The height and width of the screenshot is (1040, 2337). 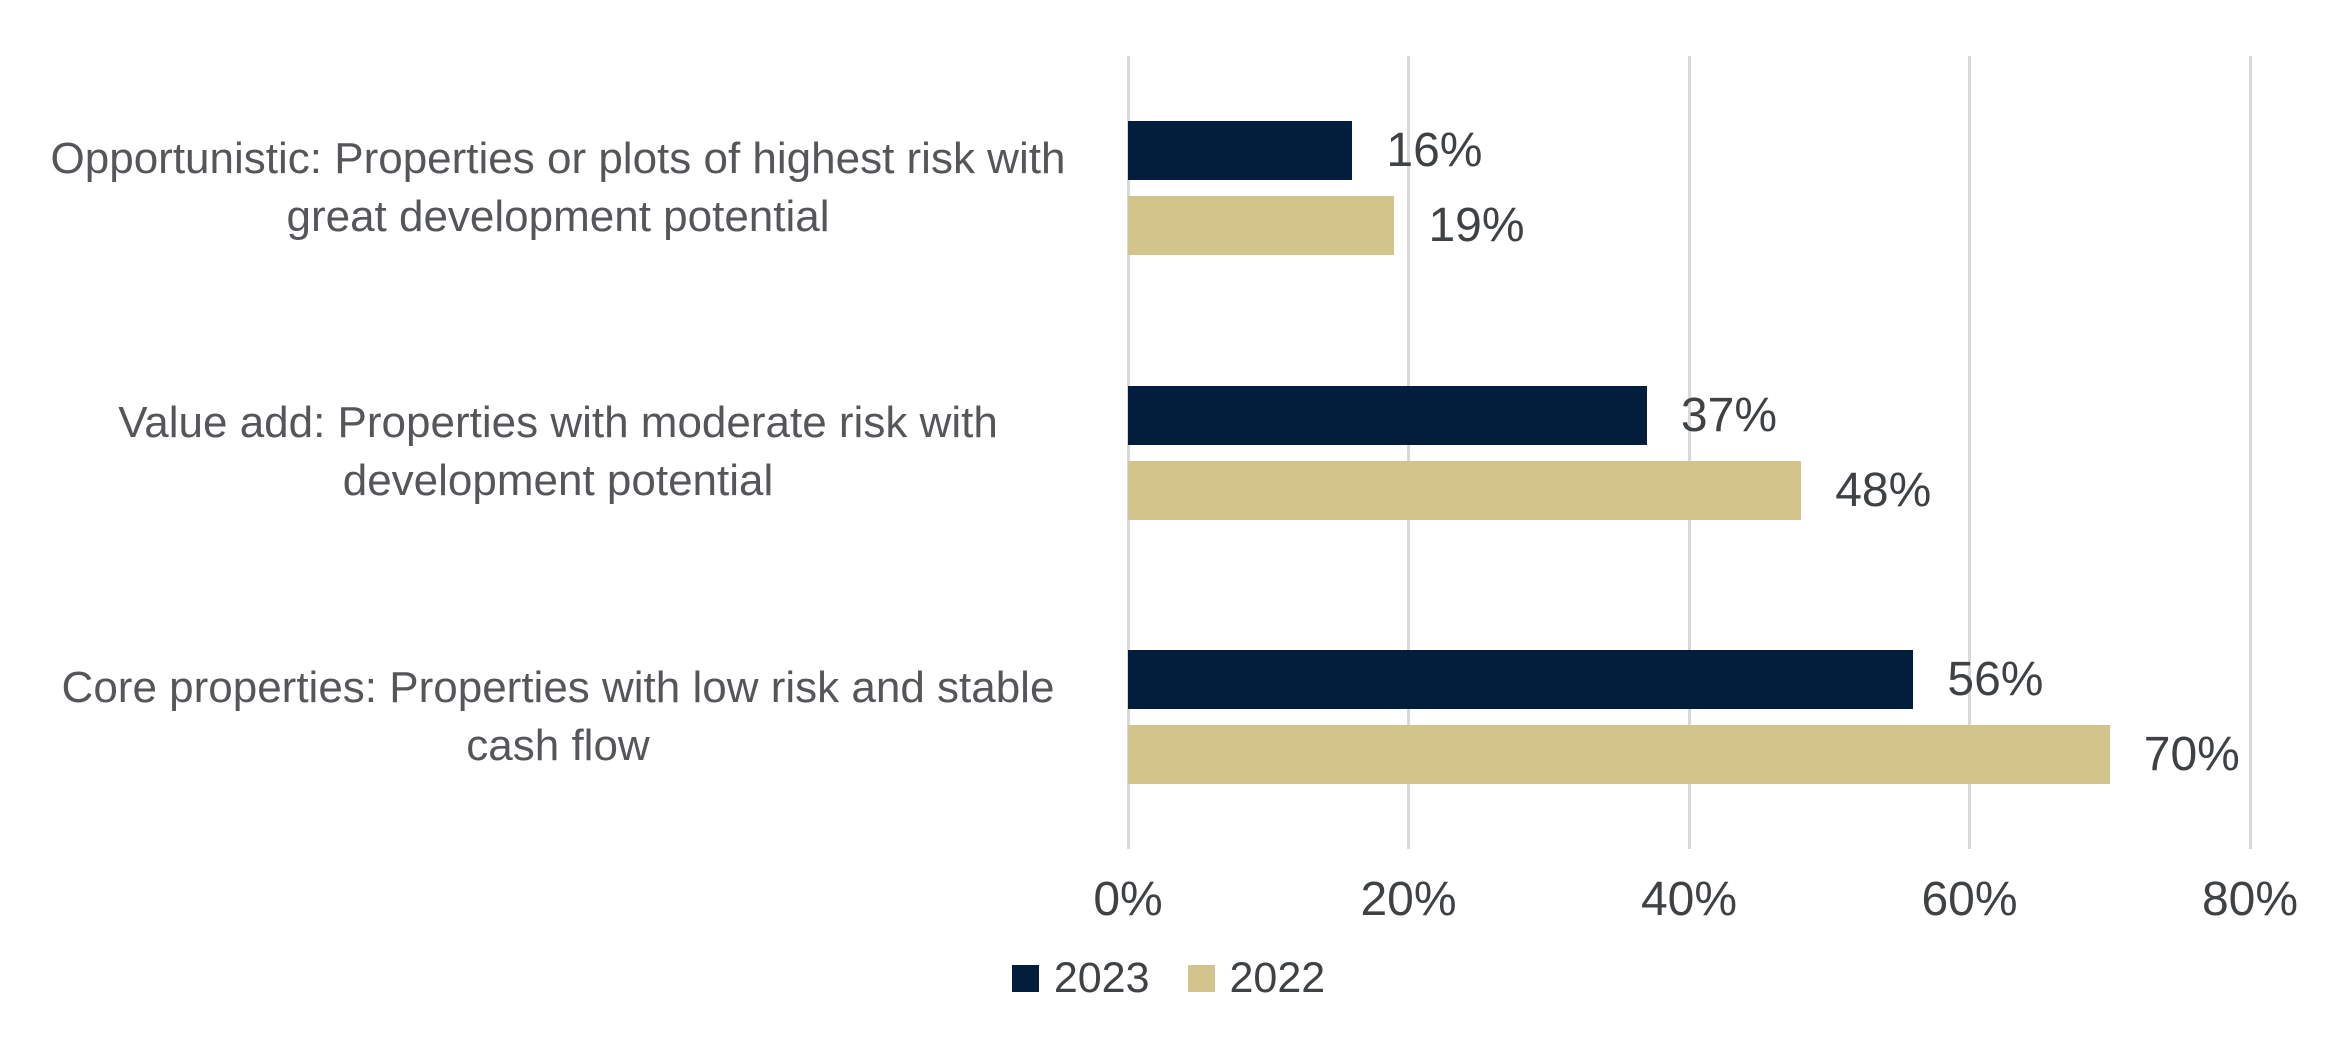 What do you see at coordinates (1025, 978) in the screenshot?
I see `legend-swatch-2023` at bounding box center [1025, 978].